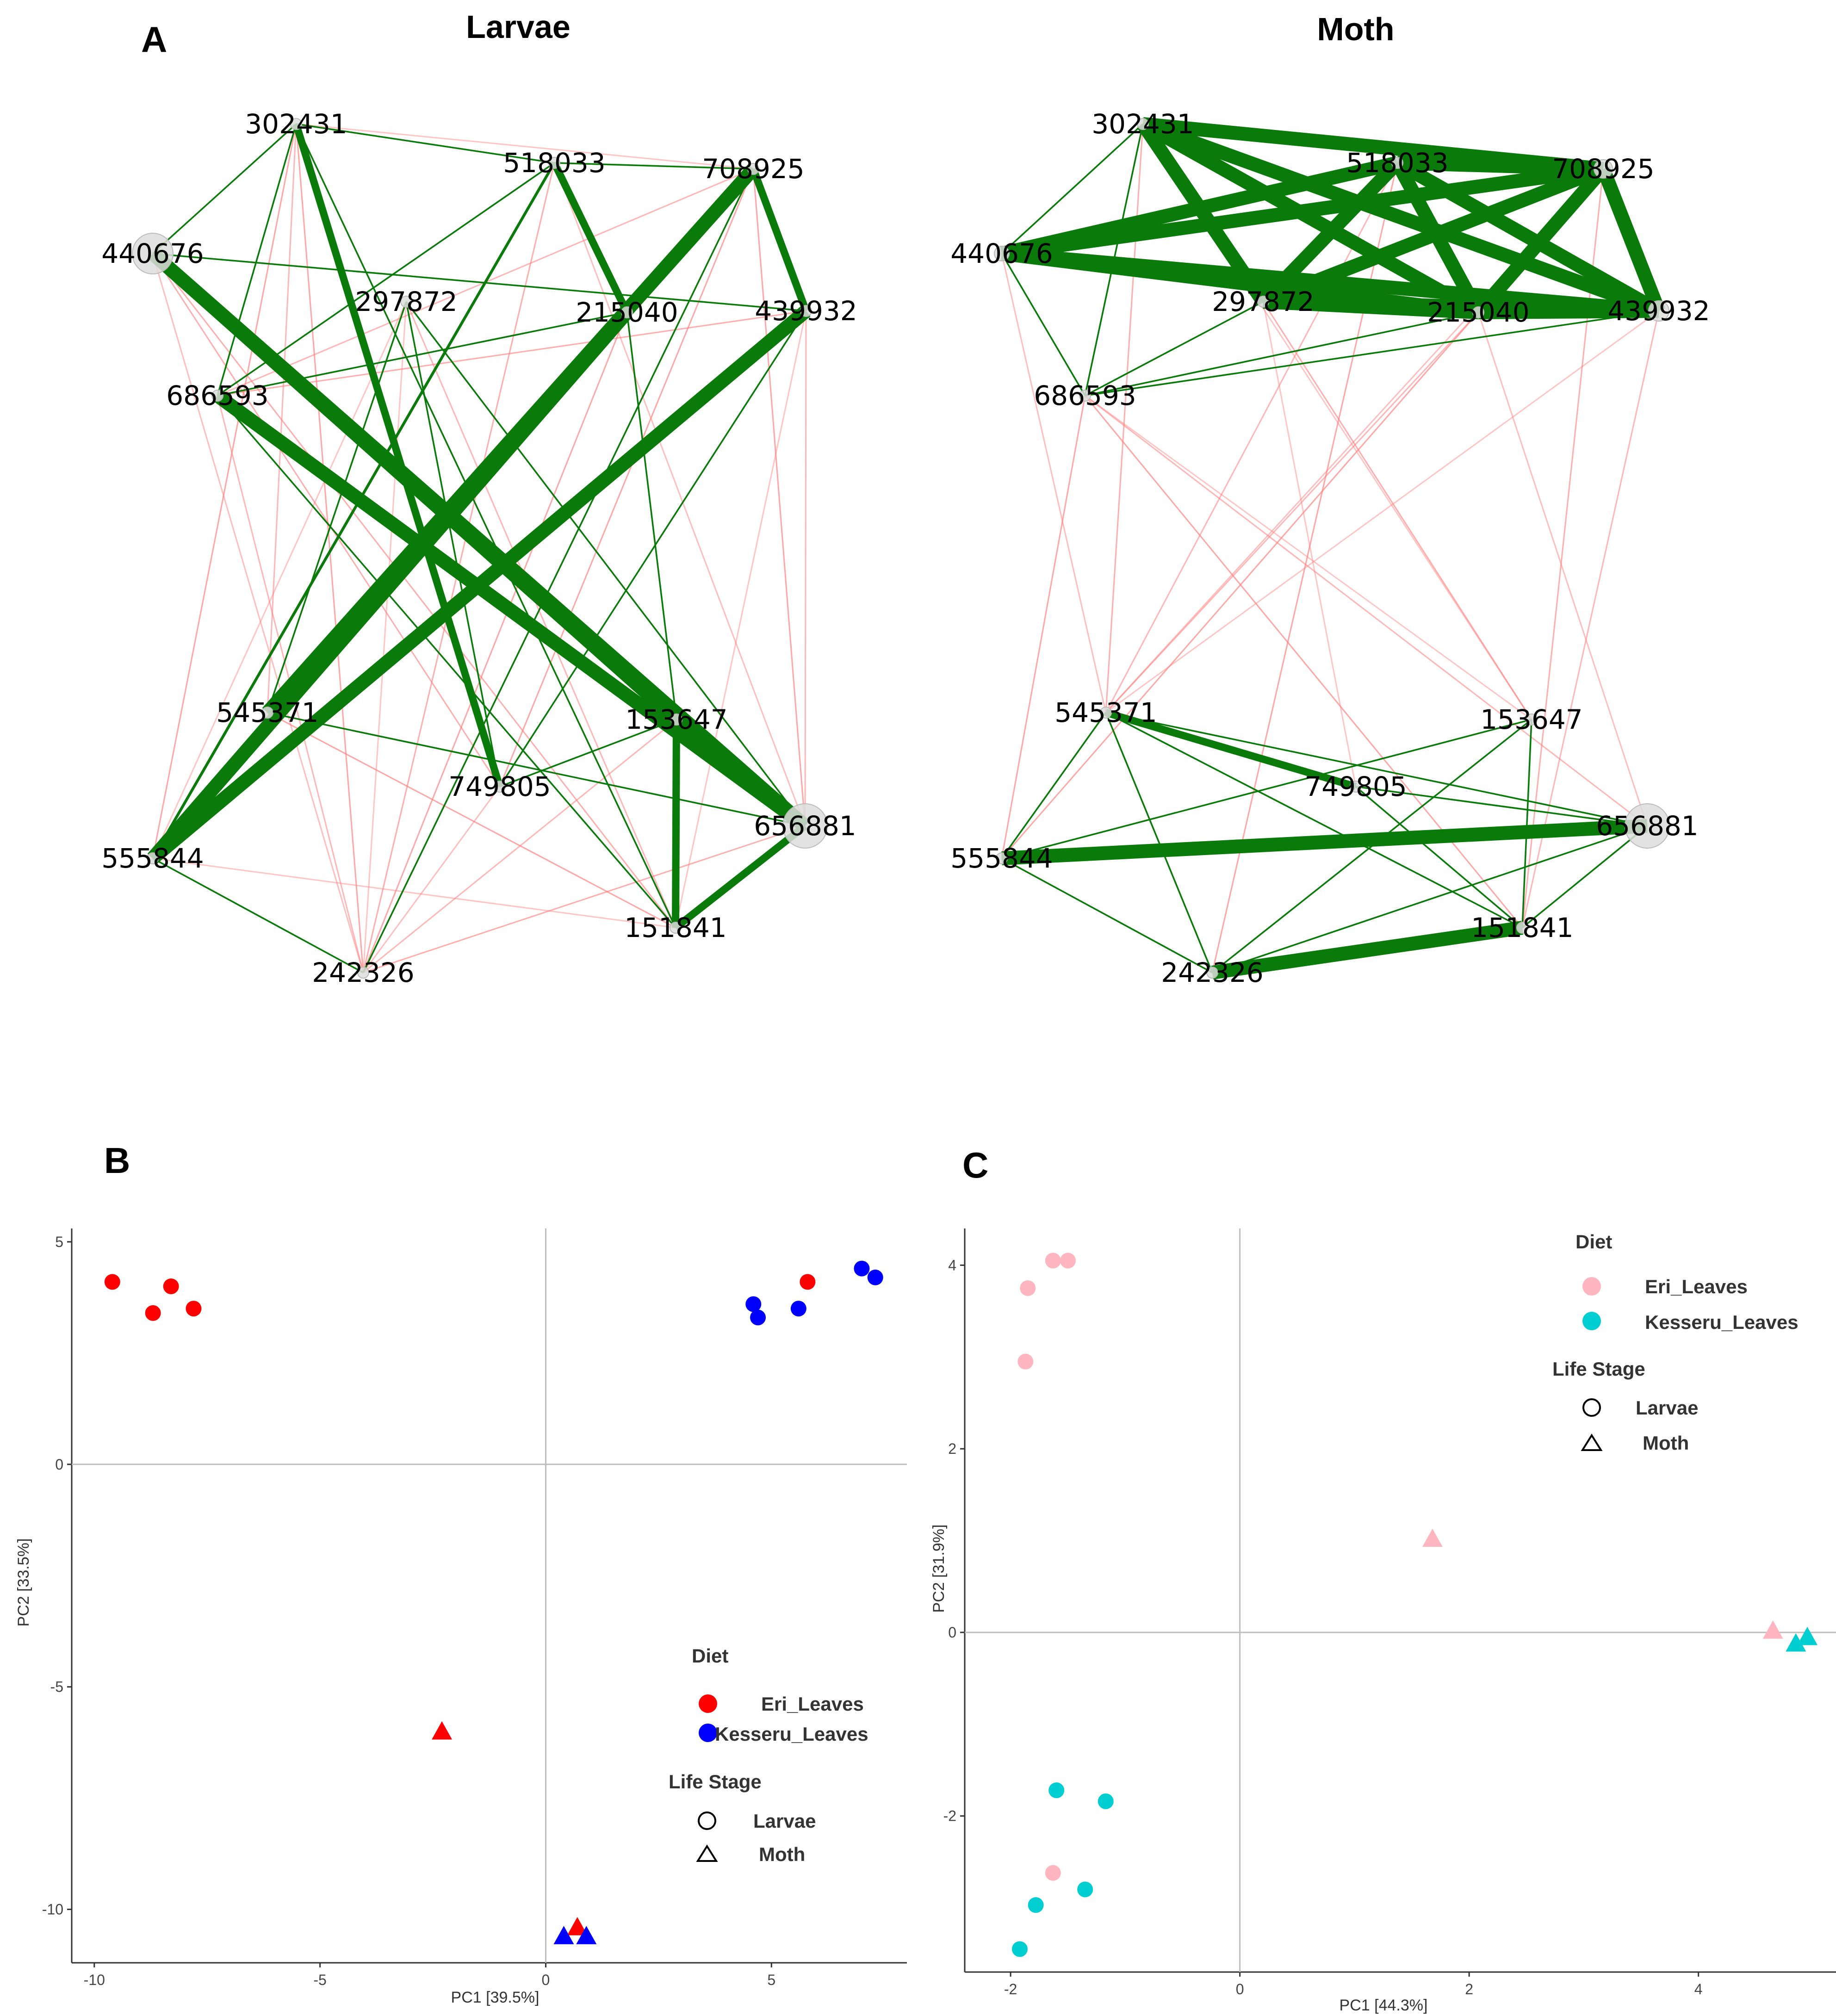  I want to click on legend-label-moth-b: Moth, so click(782, 1854).